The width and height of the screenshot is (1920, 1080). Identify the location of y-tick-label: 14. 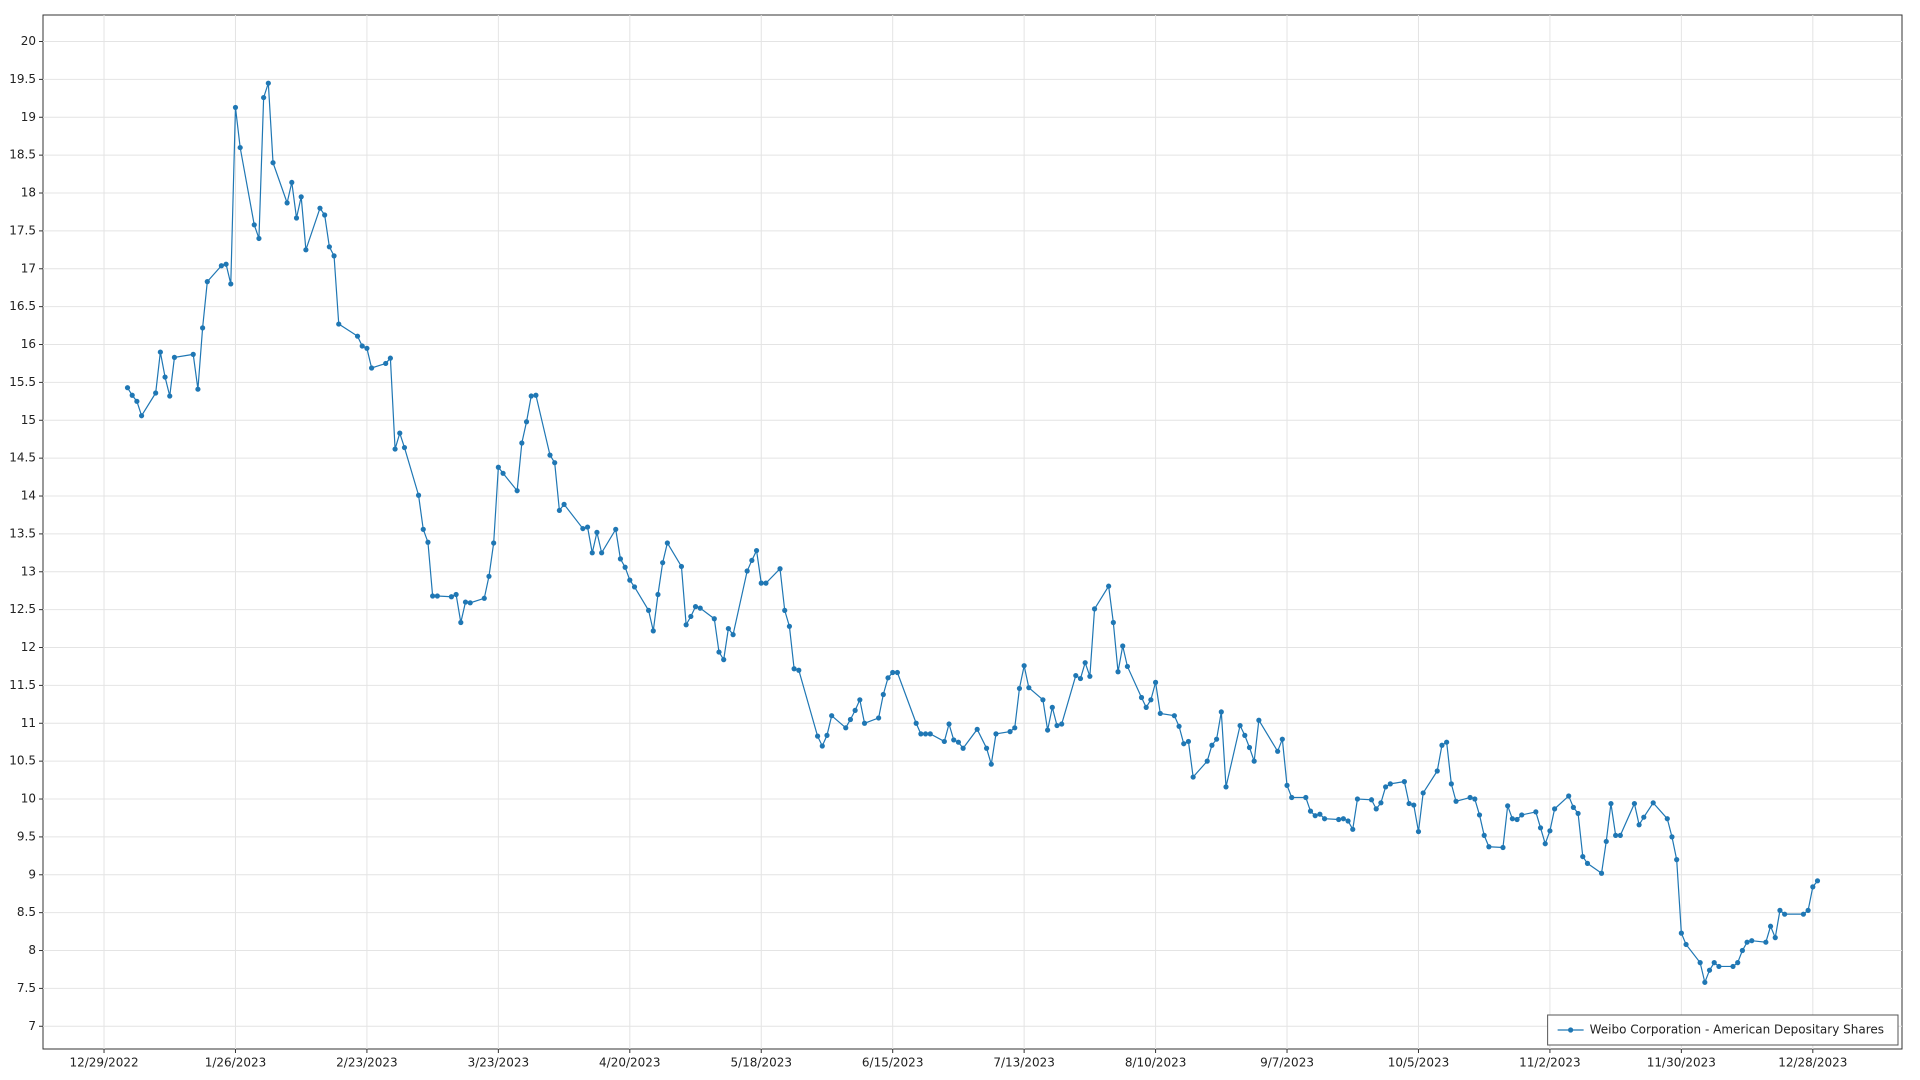
(28, 496).